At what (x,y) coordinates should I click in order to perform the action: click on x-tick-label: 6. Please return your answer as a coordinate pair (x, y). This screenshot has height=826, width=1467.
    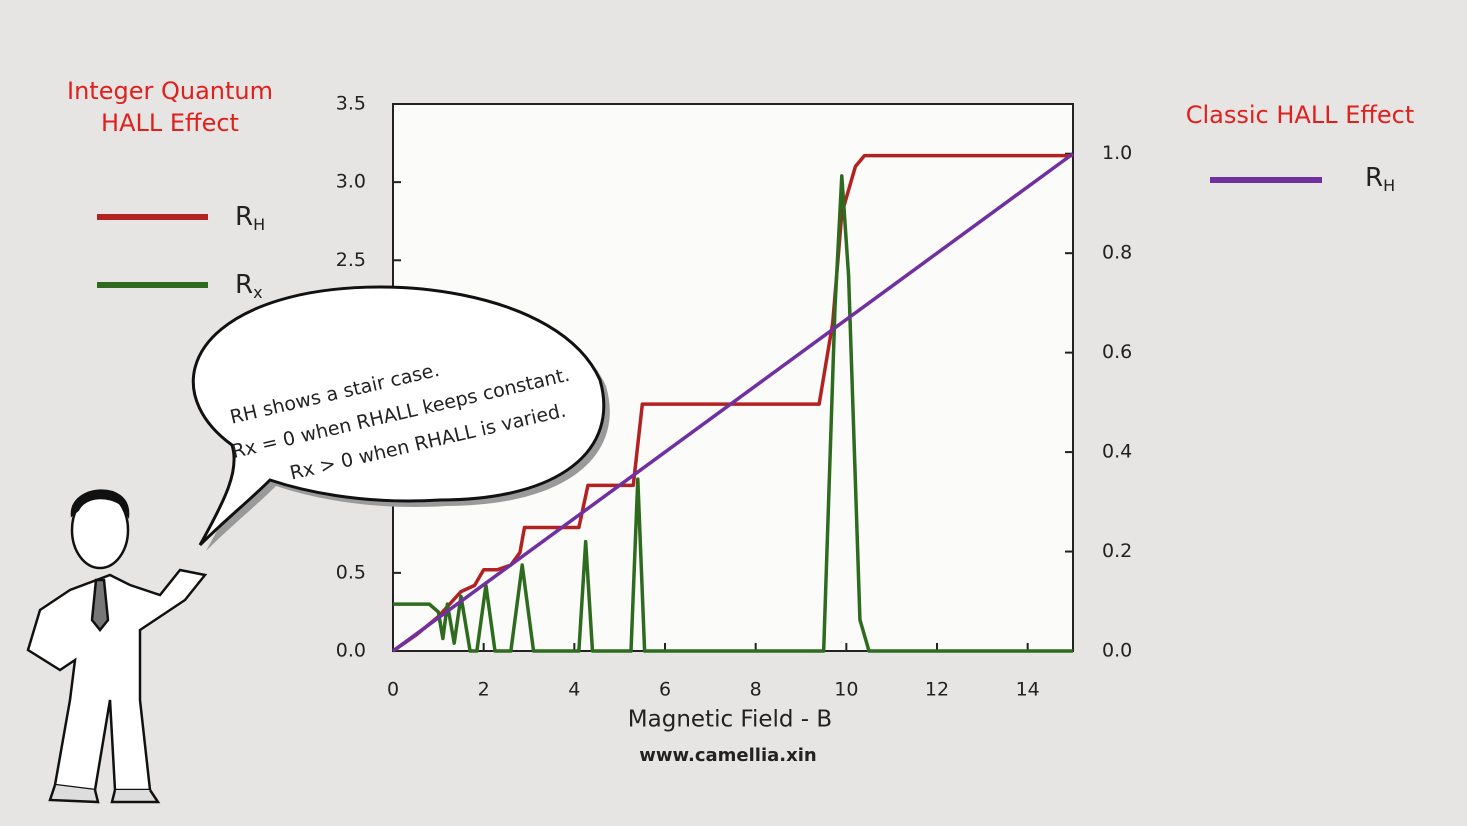
    Looking at the image, I should click on (665, 690).